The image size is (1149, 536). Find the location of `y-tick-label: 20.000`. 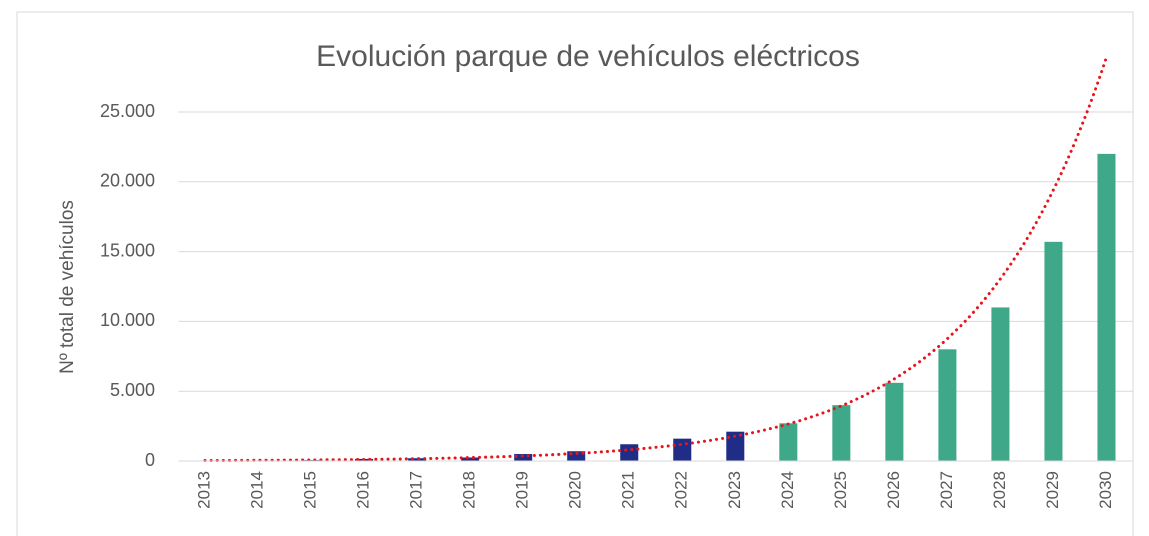

y-tick-label: 20.000 is located at coordinates (127, 181).